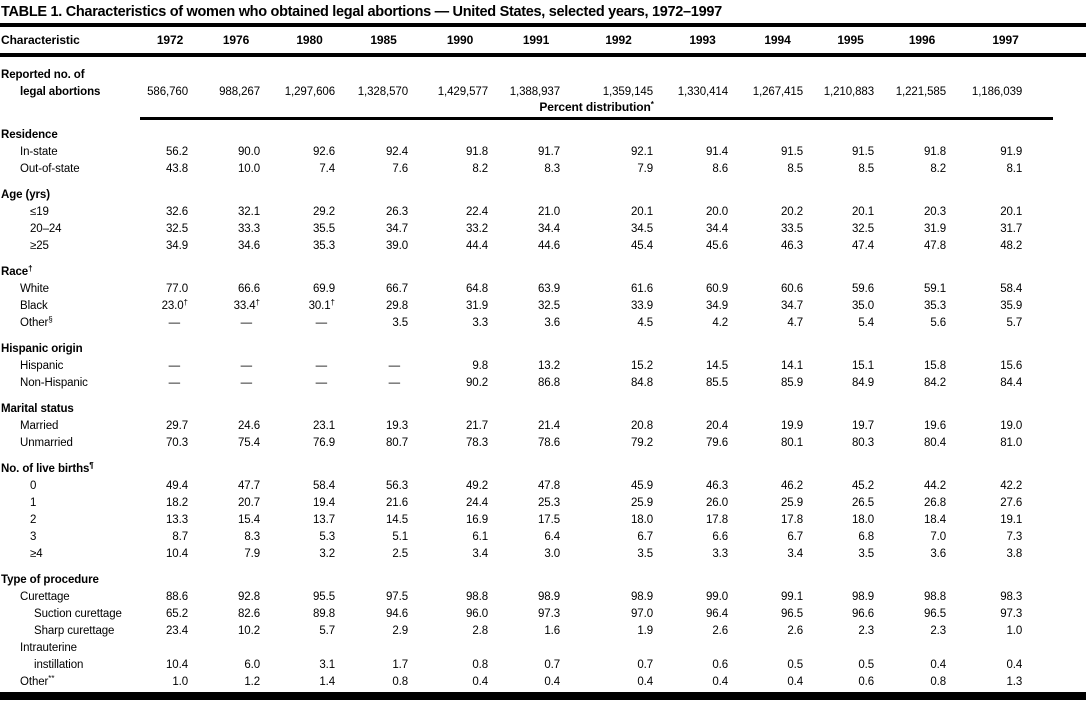 Image resolution: width=1086 pixels, height=708 pixels. I want to click on footnote-marker: †, so click(257, 302).